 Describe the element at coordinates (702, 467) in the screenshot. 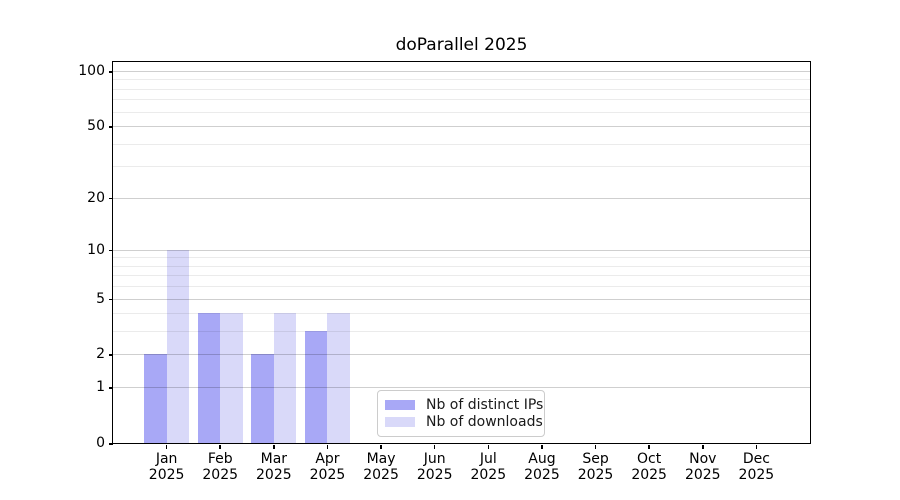

I see `x-tick-label-nov: Nov 2025` at that location.